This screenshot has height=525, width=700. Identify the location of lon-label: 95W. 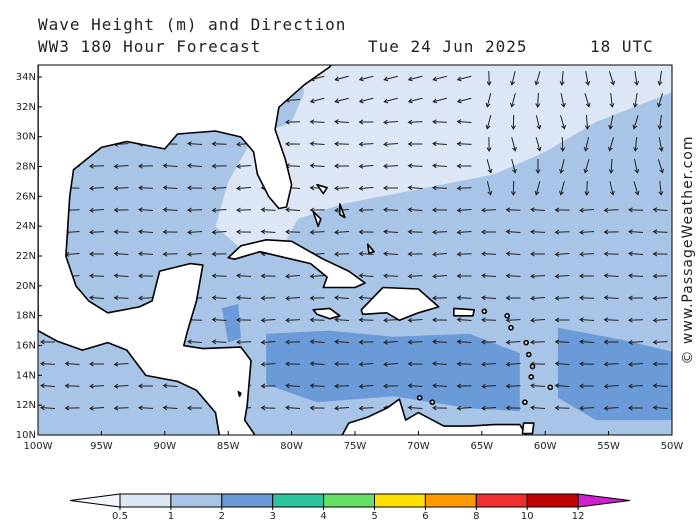
(101, 446).